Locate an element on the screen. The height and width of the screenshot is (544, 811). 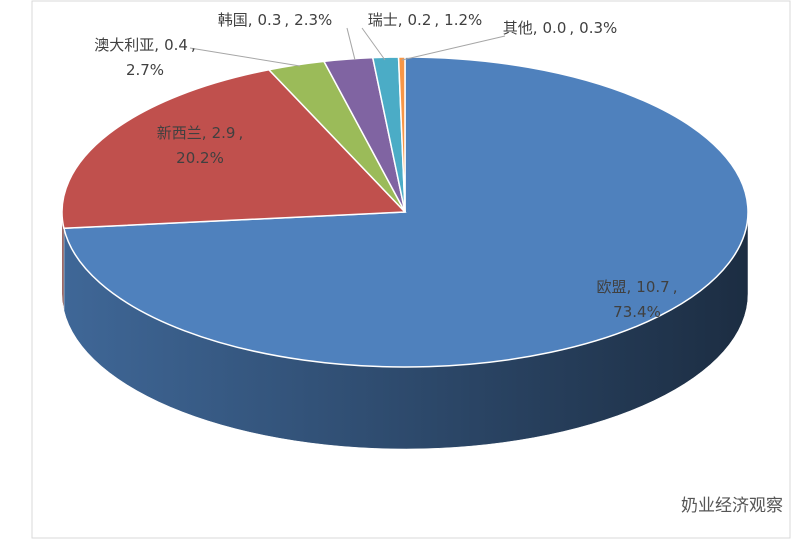
label-percent: 2.3% is located at coordinates (313, 20).